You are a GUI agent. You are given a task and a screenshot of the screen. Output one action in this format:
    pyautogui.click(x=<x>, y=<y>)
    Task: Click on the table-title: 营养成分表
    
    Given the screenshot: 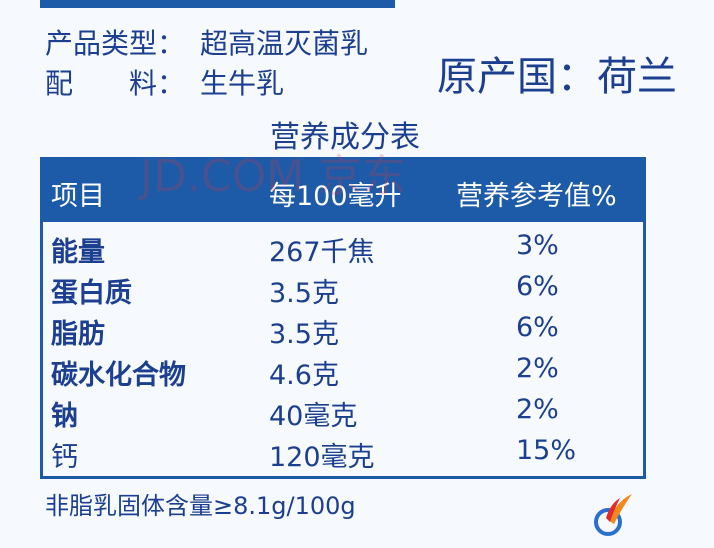 What is the action you would take?
    pyautogui.click(x=345, y=137)
    